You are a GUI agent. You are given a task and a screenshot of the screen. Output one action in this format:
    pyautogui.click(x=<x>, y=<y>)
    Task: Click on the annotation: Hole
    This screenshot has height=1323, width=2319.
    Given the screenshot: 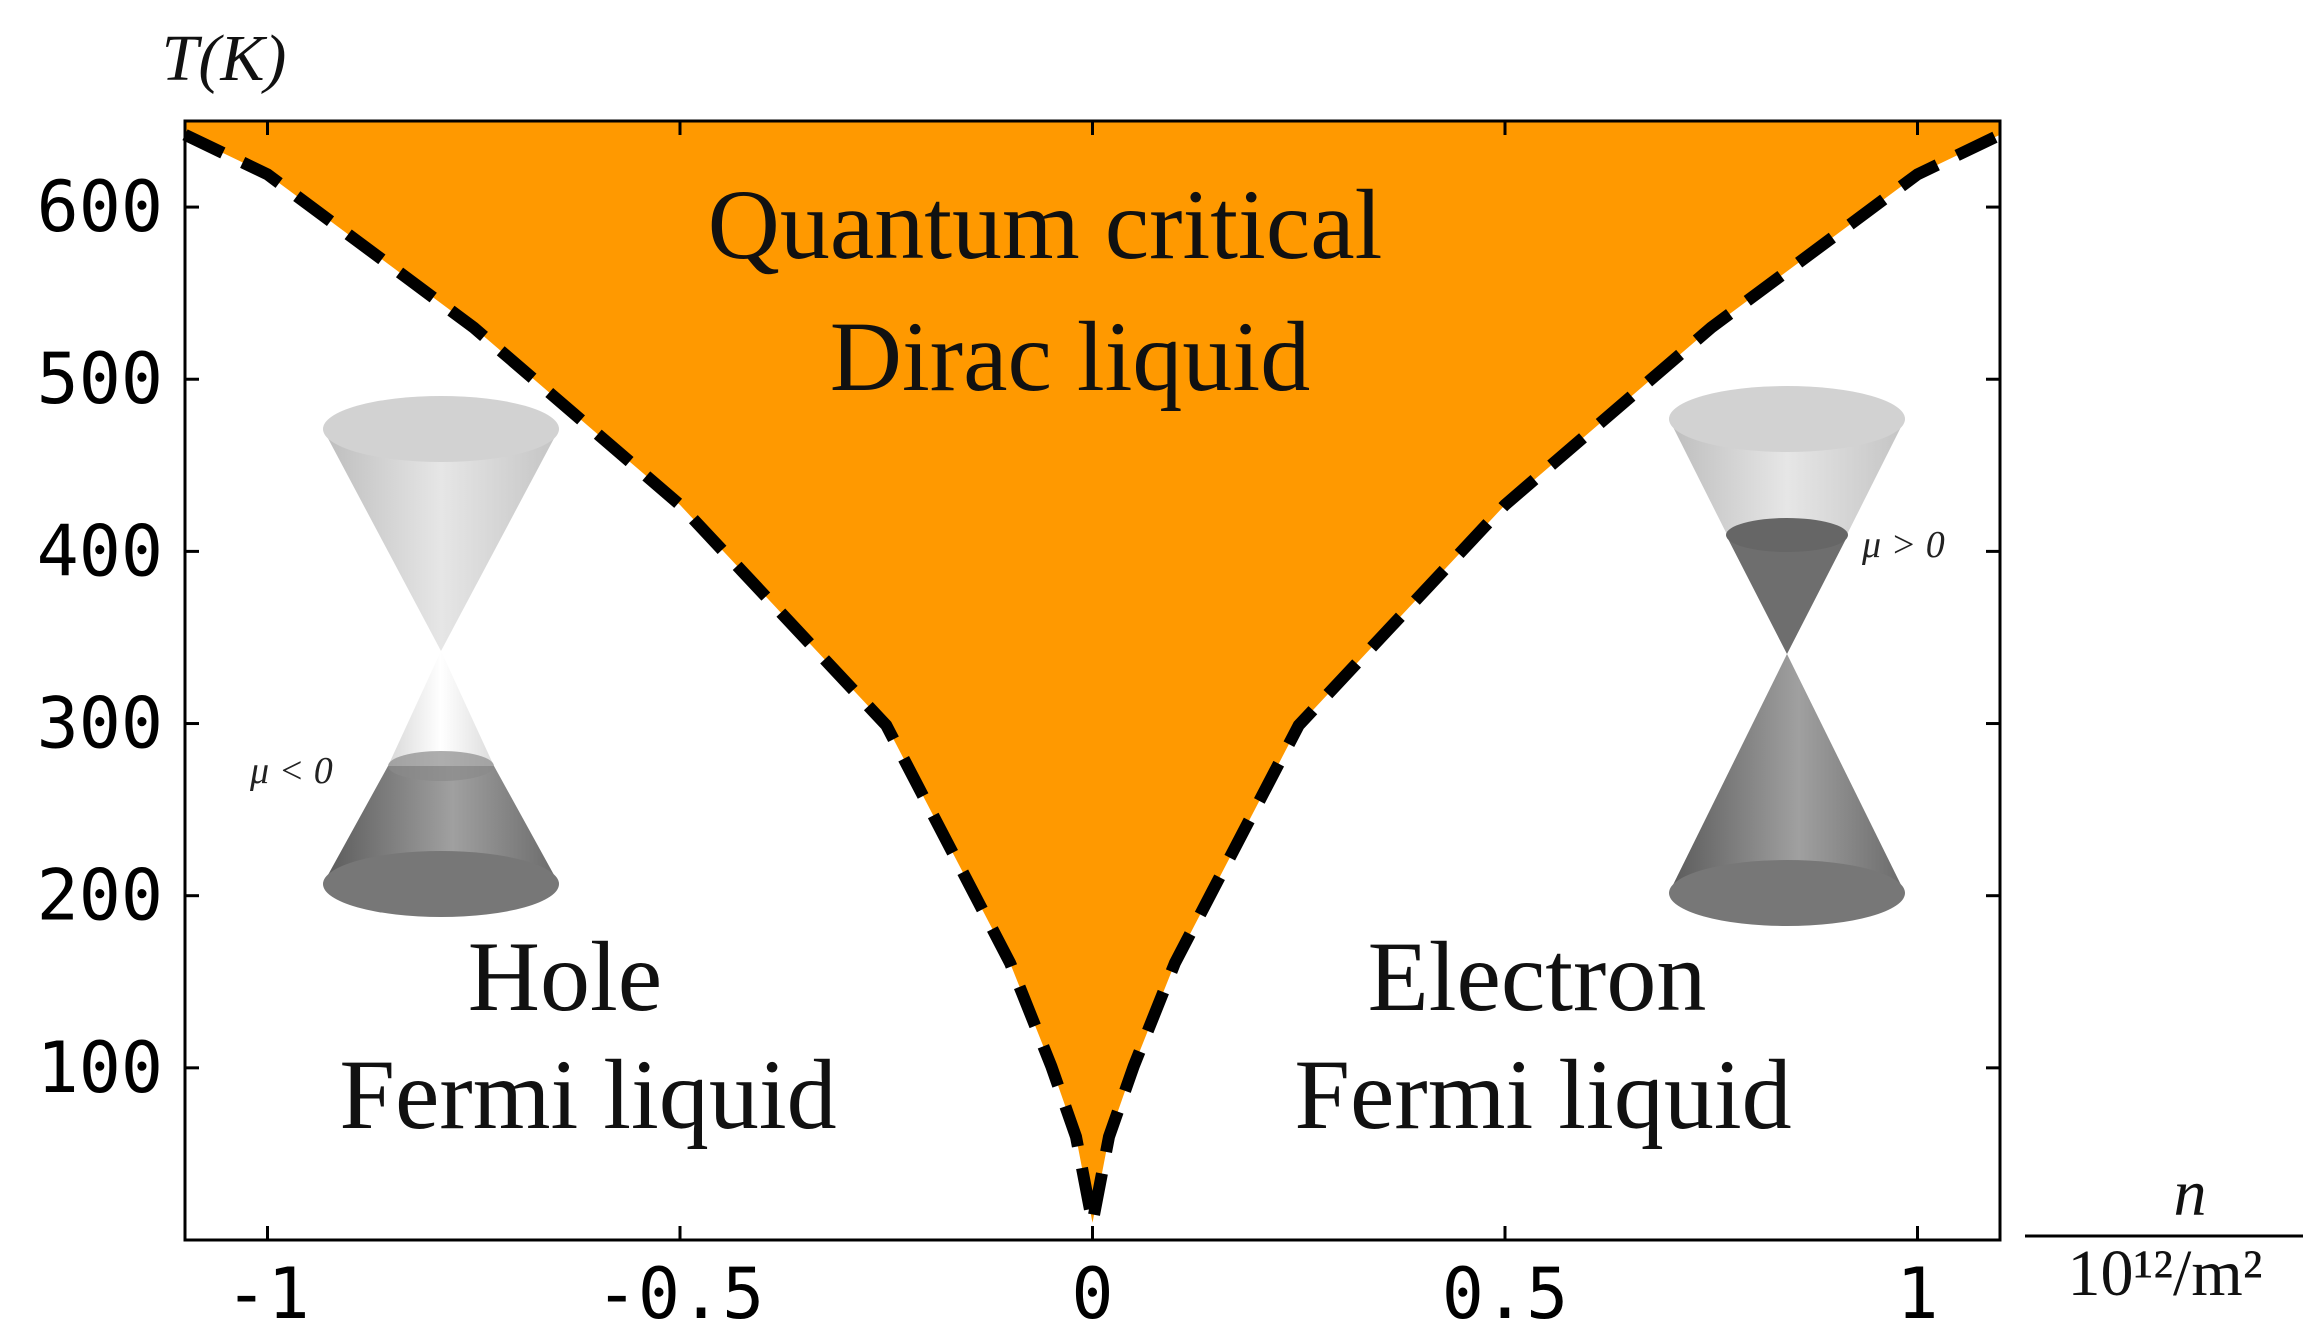 What is the action you would take?
    pyautogui.click(x=565, y=976)
    